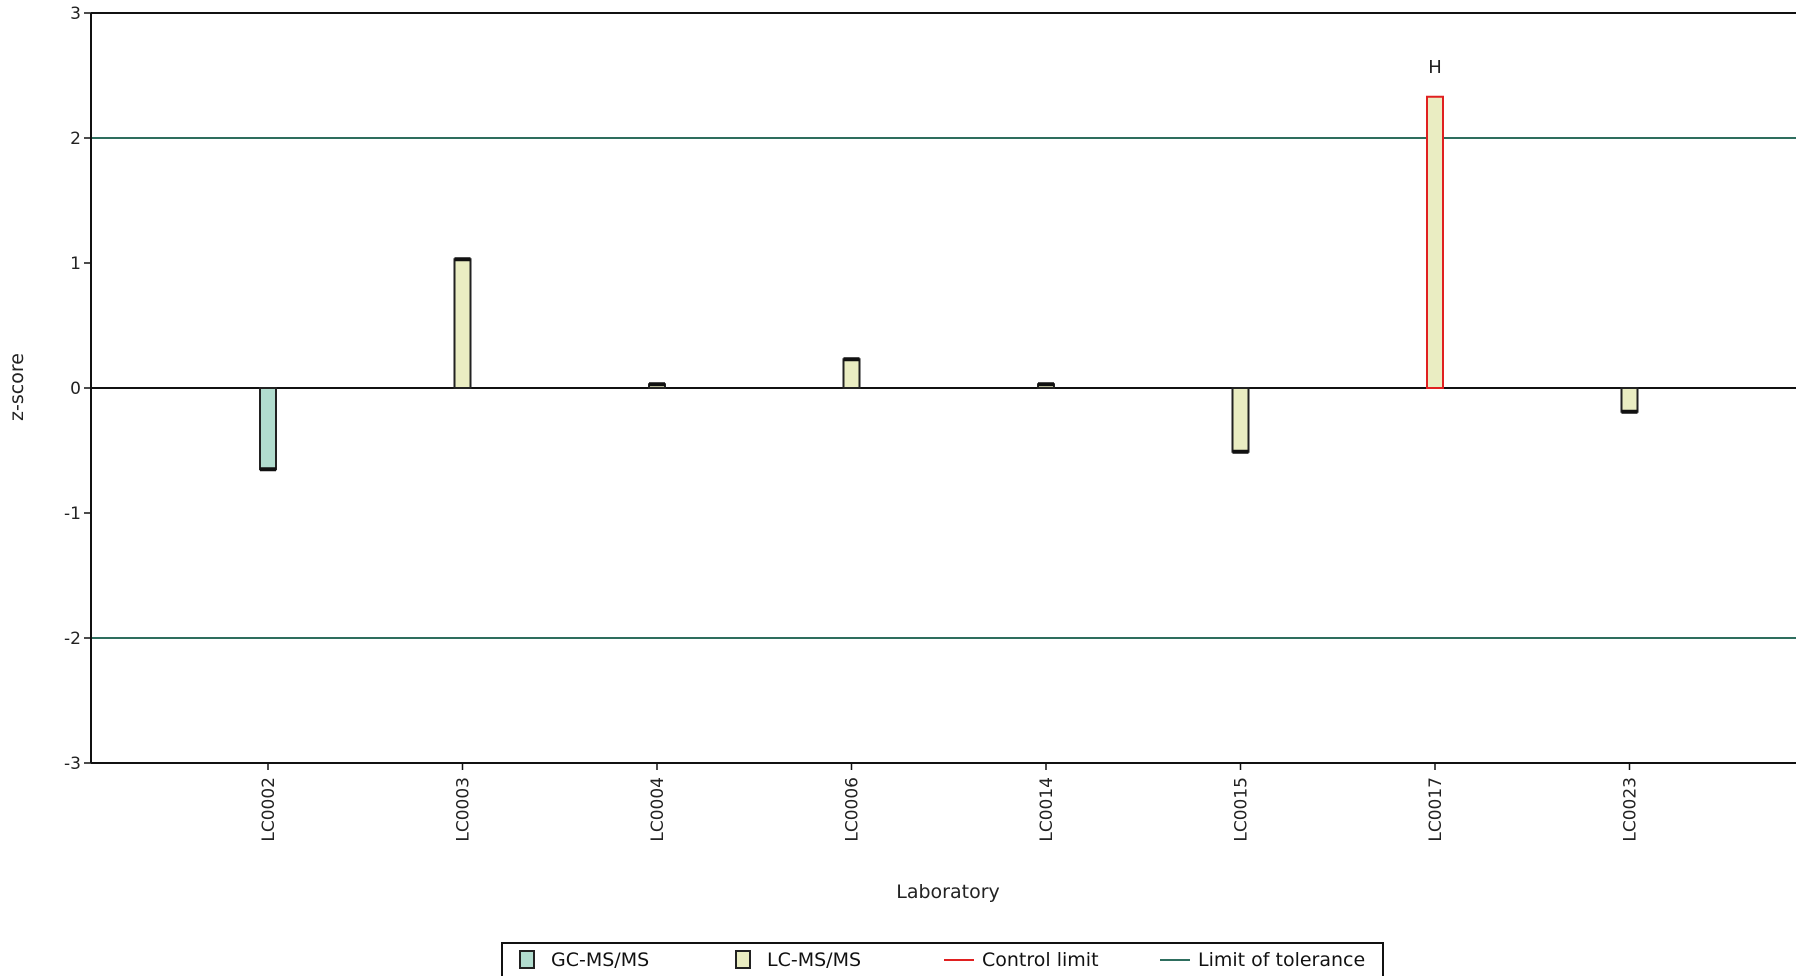 This screenshot has height=976, width=1796. Describe the element at coordinates (1435, 242) in the screenshot. I see `bar-LC0017` at that location.